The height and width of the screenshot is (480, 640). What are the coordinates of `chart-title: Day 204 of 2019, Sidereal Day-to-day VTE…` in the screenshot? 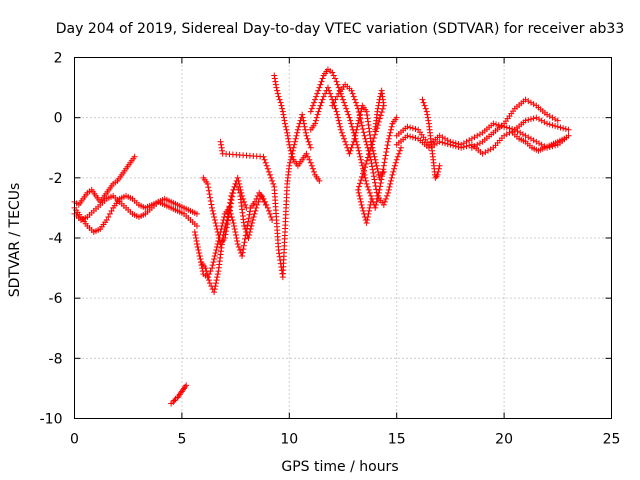 It's located at (340, 29).